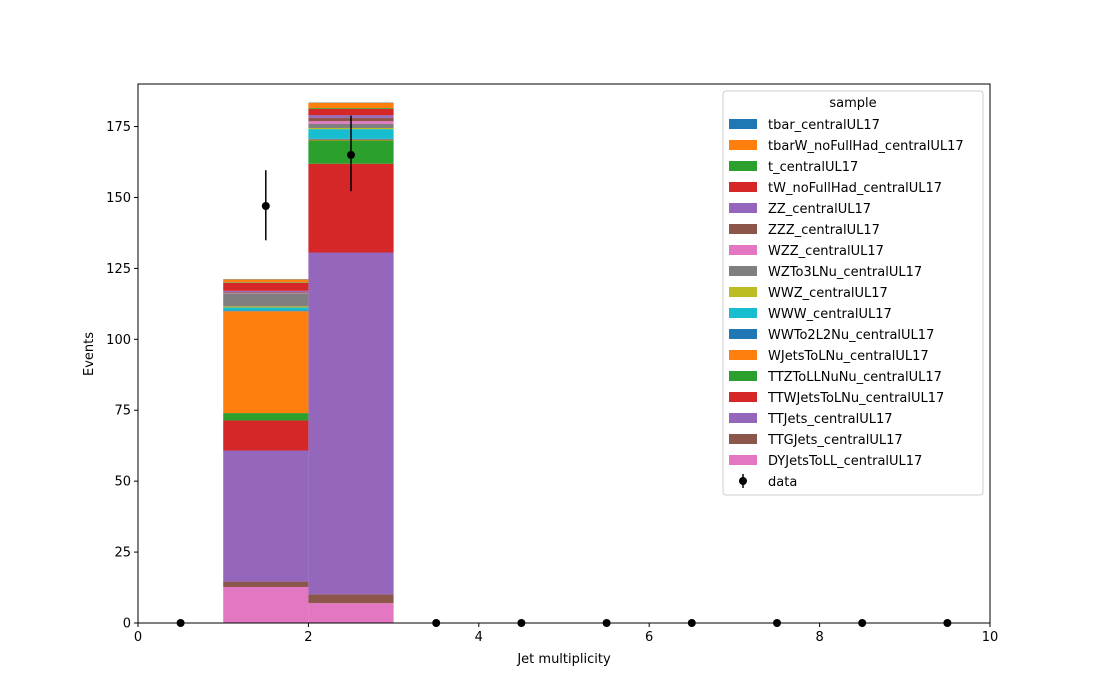  I want to click on legend-swatch-wjetstolnu-centralul17, so click(743, 355).